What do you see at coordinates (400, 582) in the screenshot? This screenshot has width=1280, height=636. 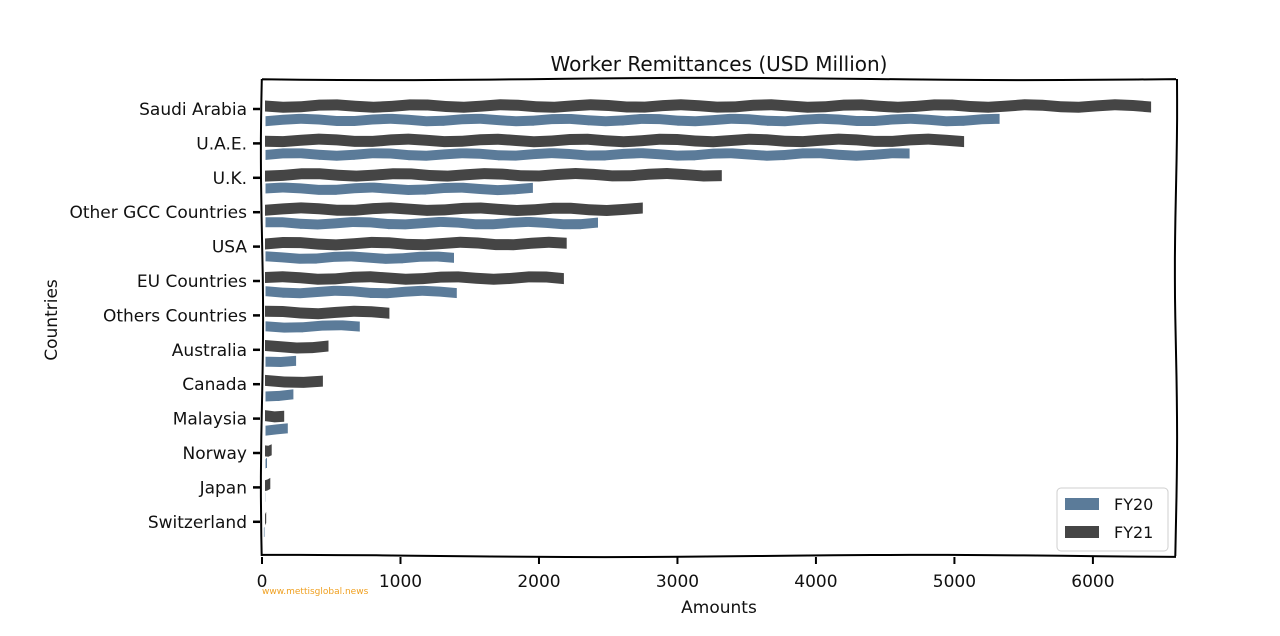 I see `x-tick-label-1: 1000` at bounding box center [400, 582].